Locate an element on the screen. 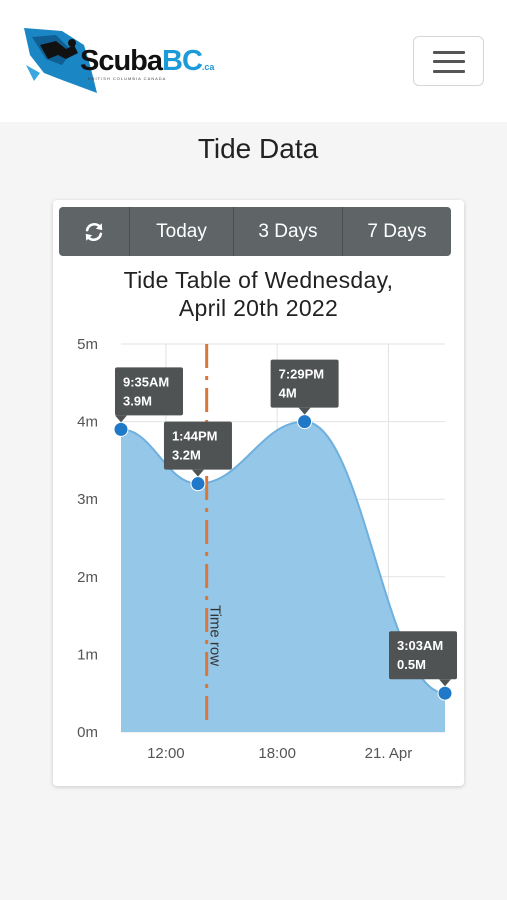 The image size is (507, 900). y-tick-label: 1m is located at coordinates (87, 654).